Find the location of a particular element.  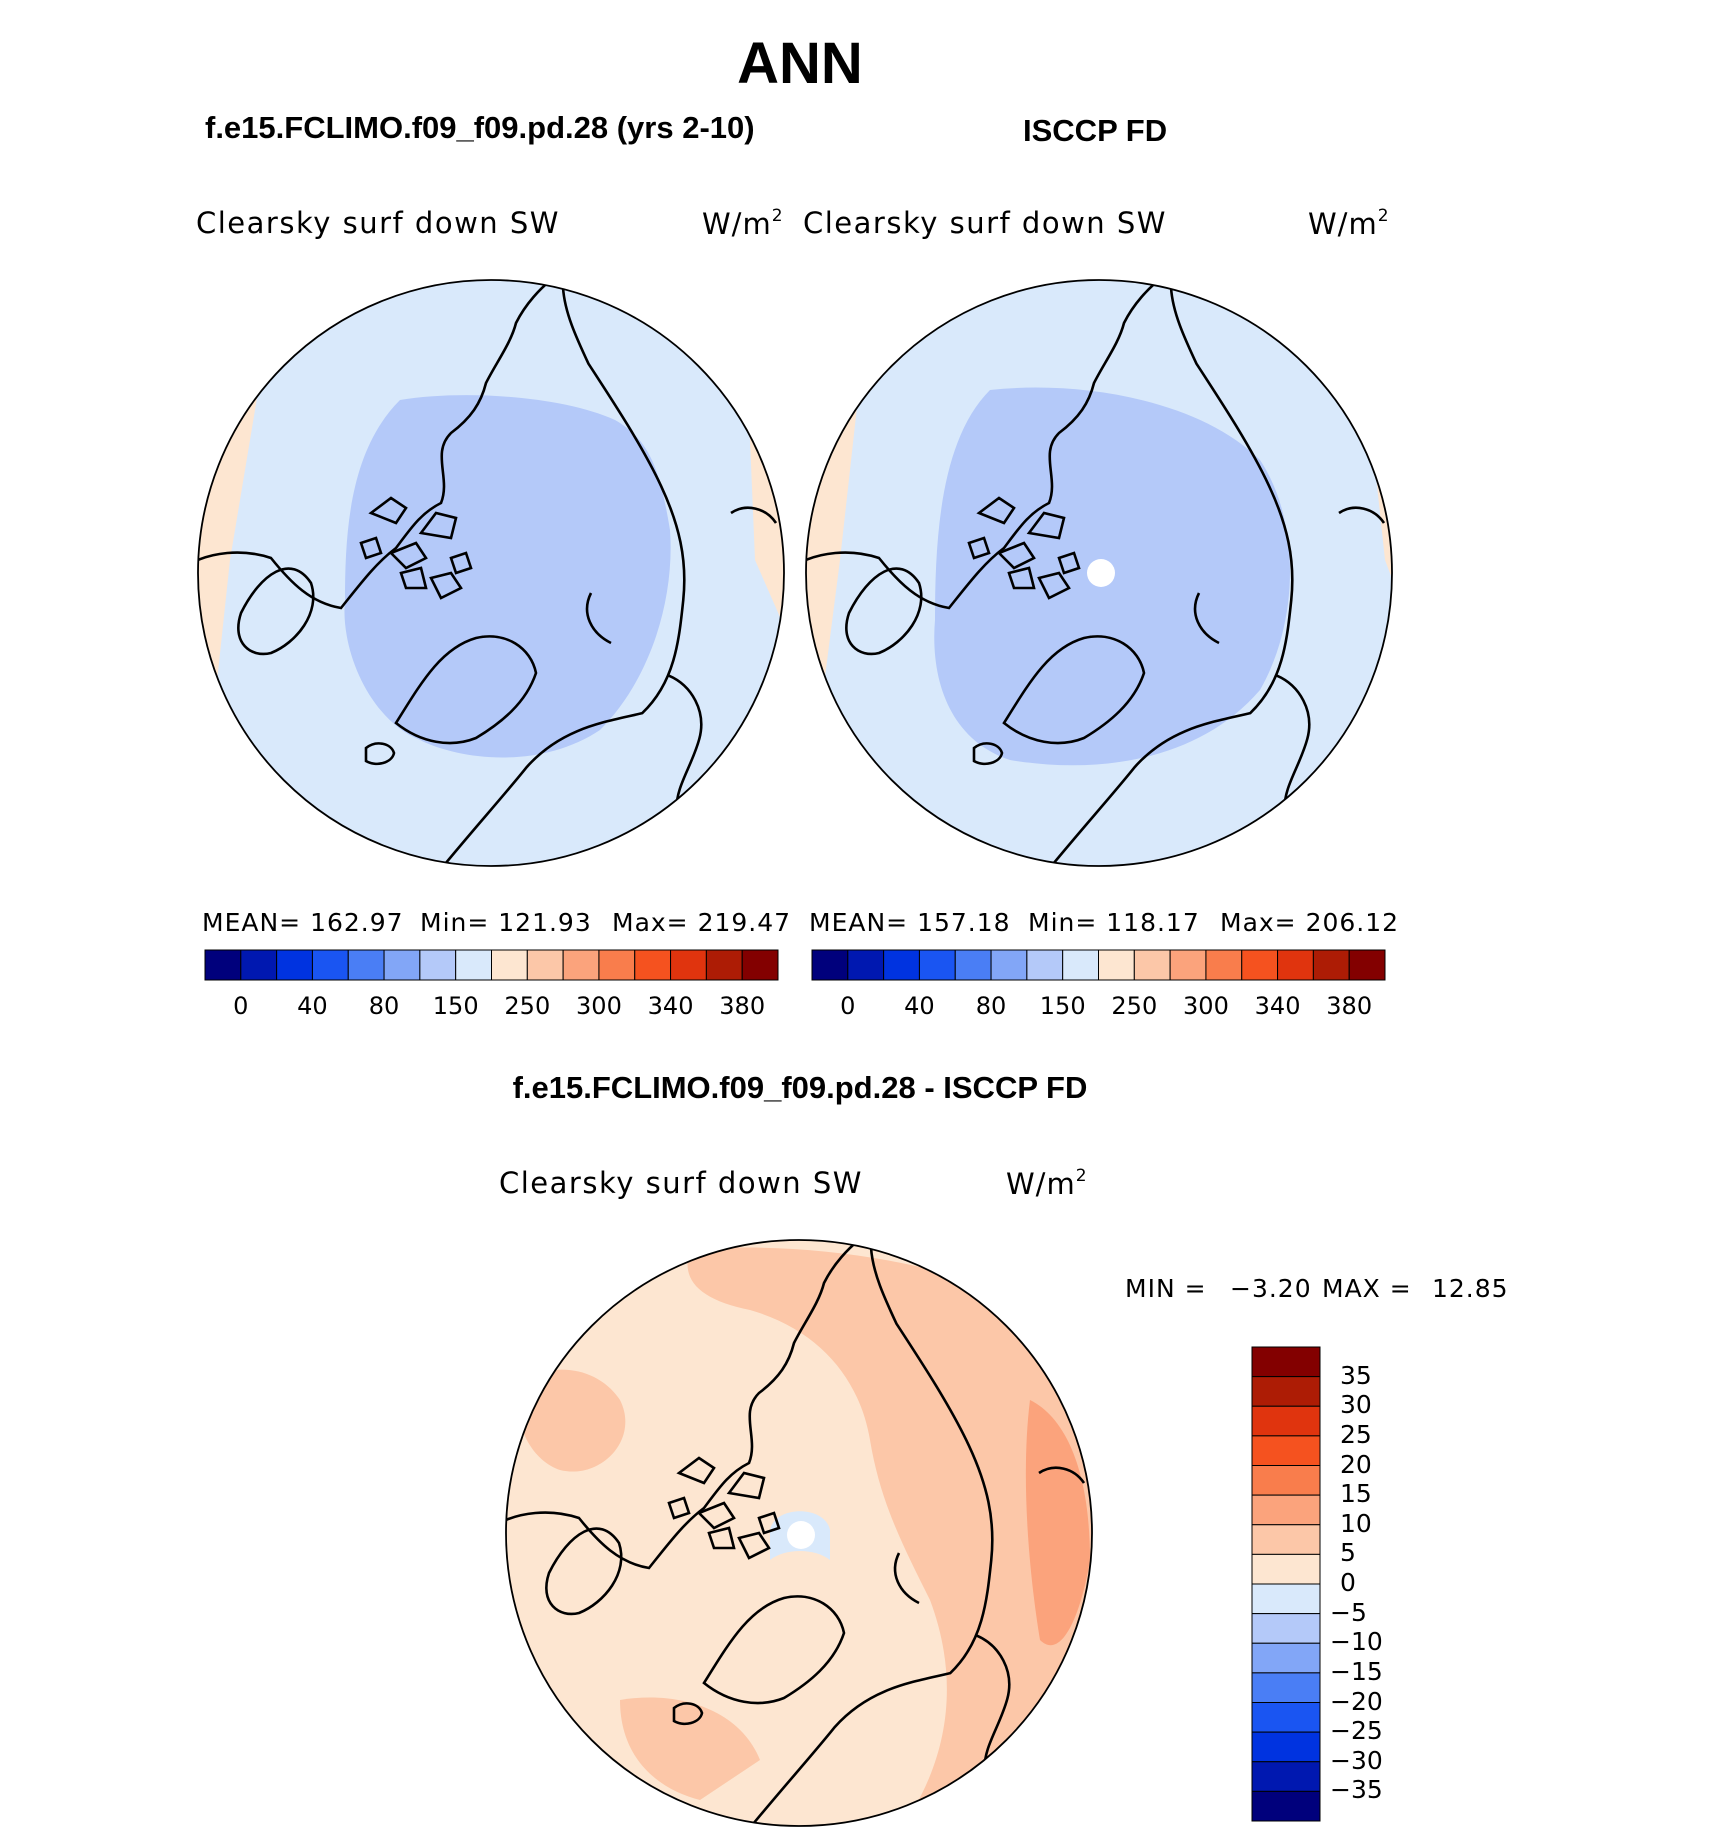

model-variable-label: Clearsky surf down SW is located at coordinates (378, 223).